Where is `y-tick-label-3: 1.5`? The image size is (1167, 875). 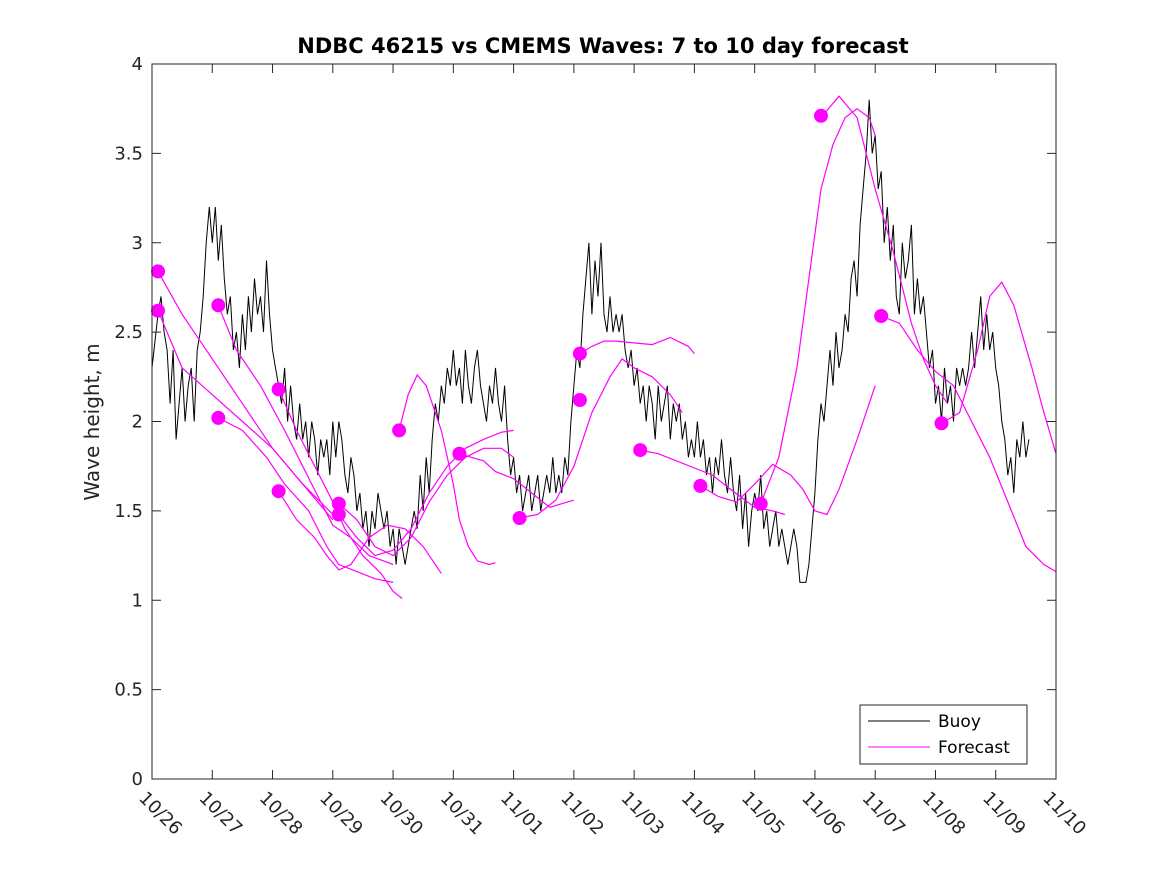 y-tick-label-3: 1.5 is located at coordinates (128, 511).